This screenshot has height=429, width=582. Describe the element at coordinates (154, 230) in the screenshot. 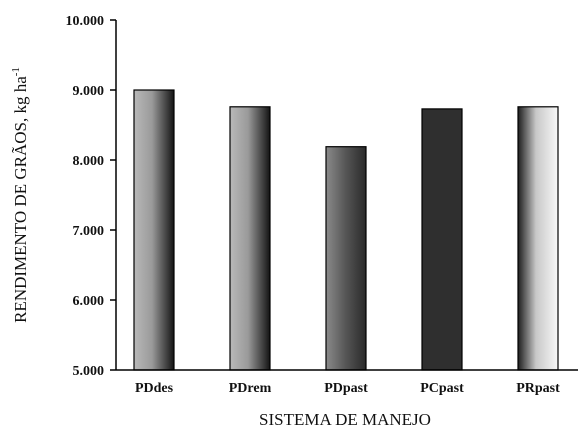

I see `bar-pddes` at that location.